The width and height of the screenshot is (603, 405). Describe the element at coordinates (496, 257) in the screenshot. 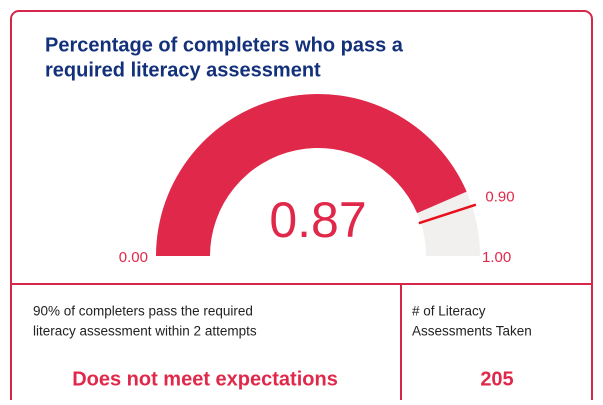

I see `gauge-max-label: 1.00` at that location.